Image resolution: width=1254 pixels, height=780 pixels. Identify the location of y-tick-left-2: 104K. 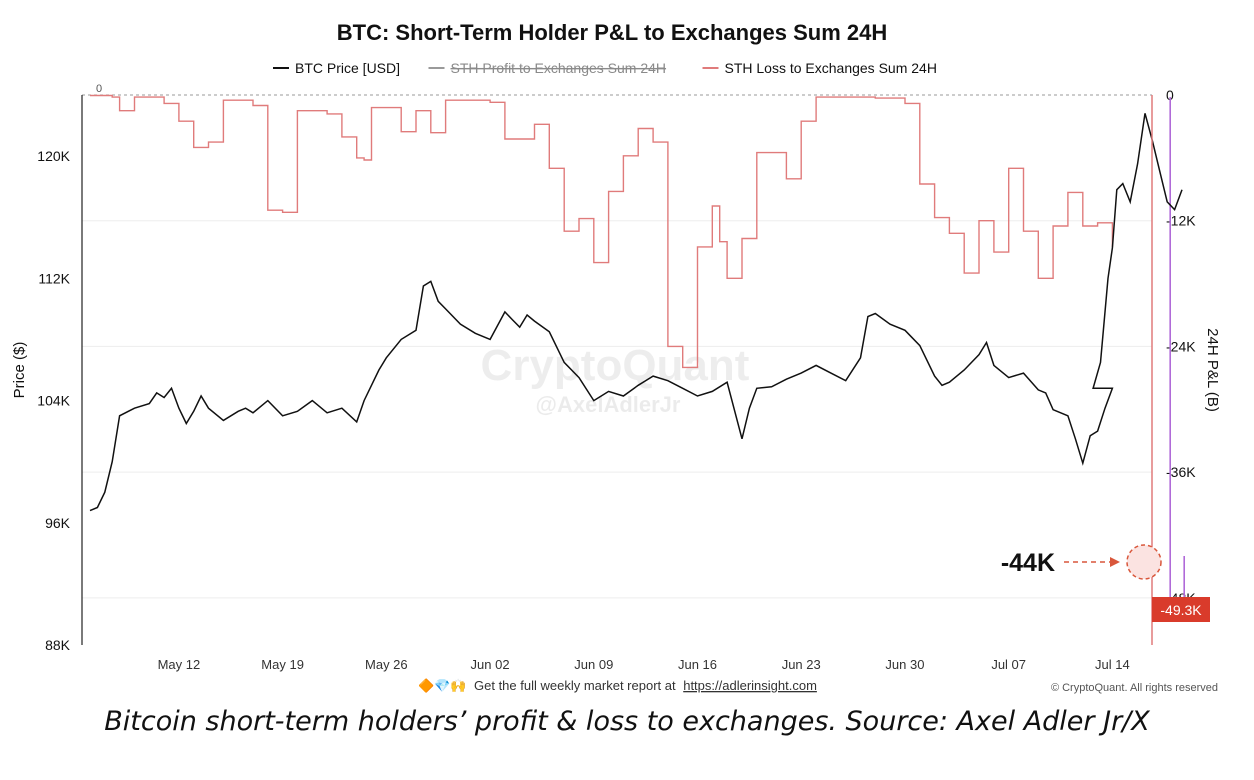
(53, 401).